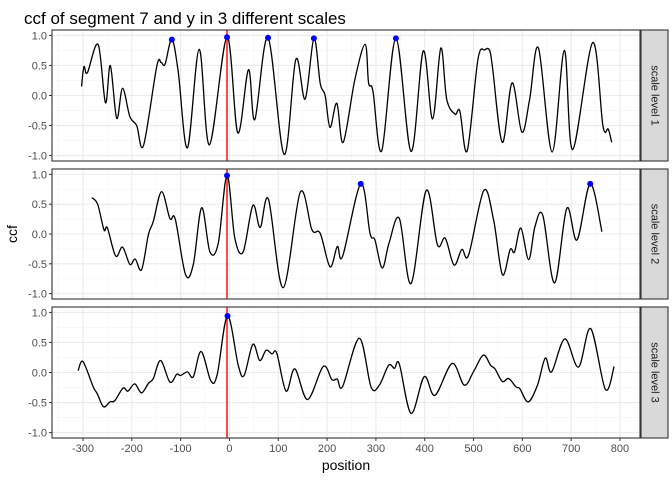 The image size is (672, 480). What do you see at coordinates (346, 465) in the screenshot?
I see `x-axis-title: position` at bounding box center [346, 465].